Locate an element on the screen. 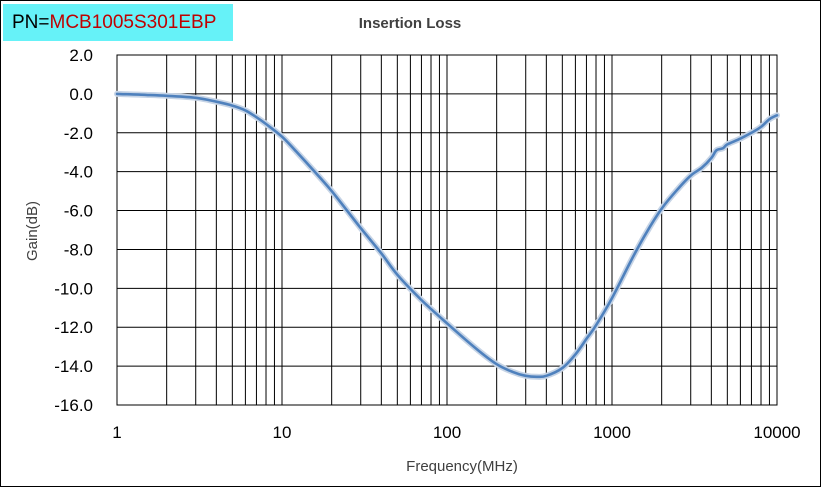 The image size is (821, 487). y-tick-label: 0.0 is located at coordinates (81, 94).